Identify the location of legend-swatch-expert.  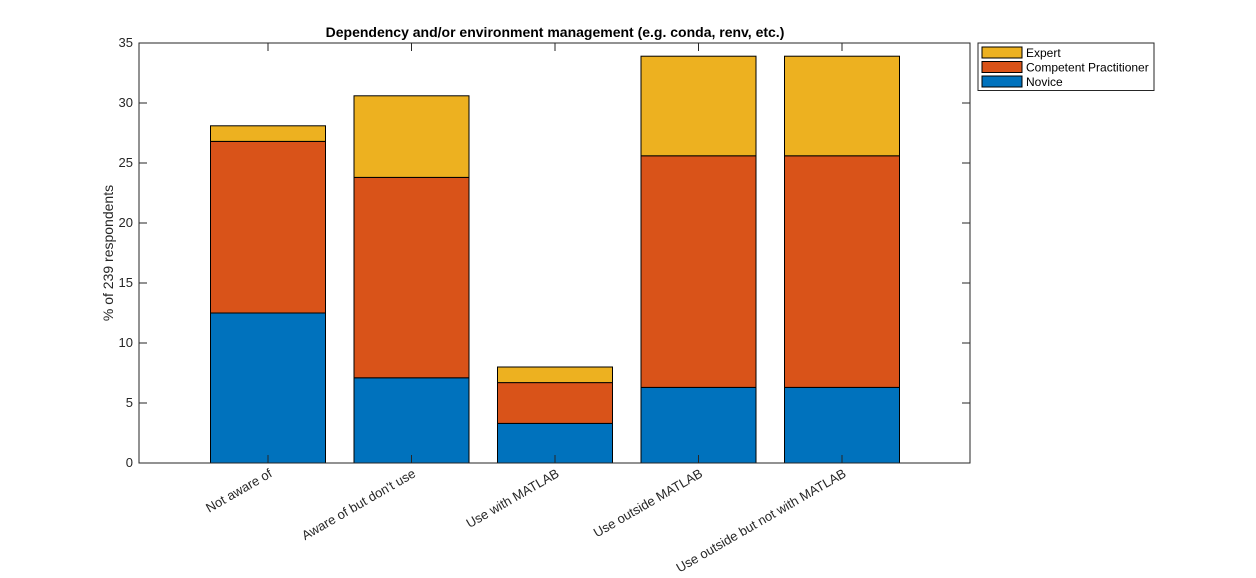
(1002, 52).